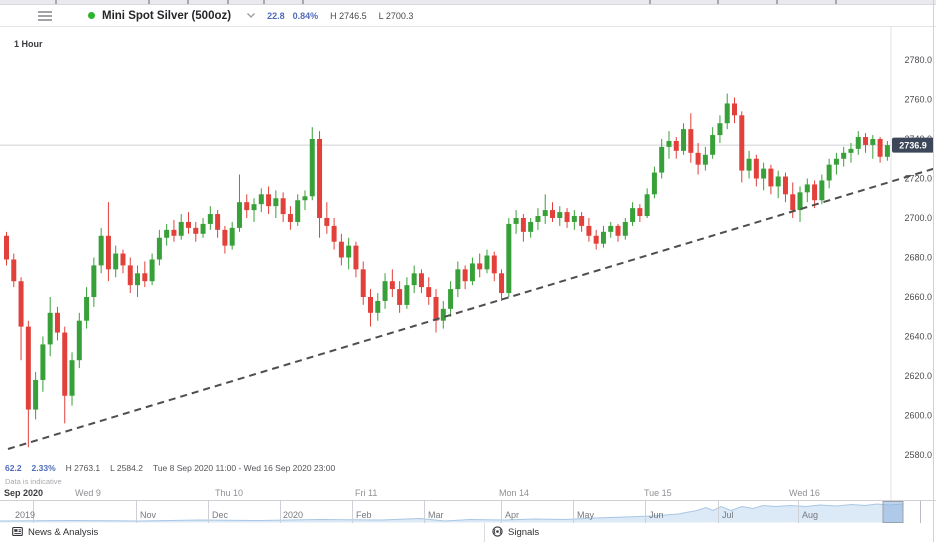  What do you see at coordinates (167, 15) in the screenshot?
I see `instrument-title: Mini Spot Silver (500oz)` at bounding box center [167, 15].